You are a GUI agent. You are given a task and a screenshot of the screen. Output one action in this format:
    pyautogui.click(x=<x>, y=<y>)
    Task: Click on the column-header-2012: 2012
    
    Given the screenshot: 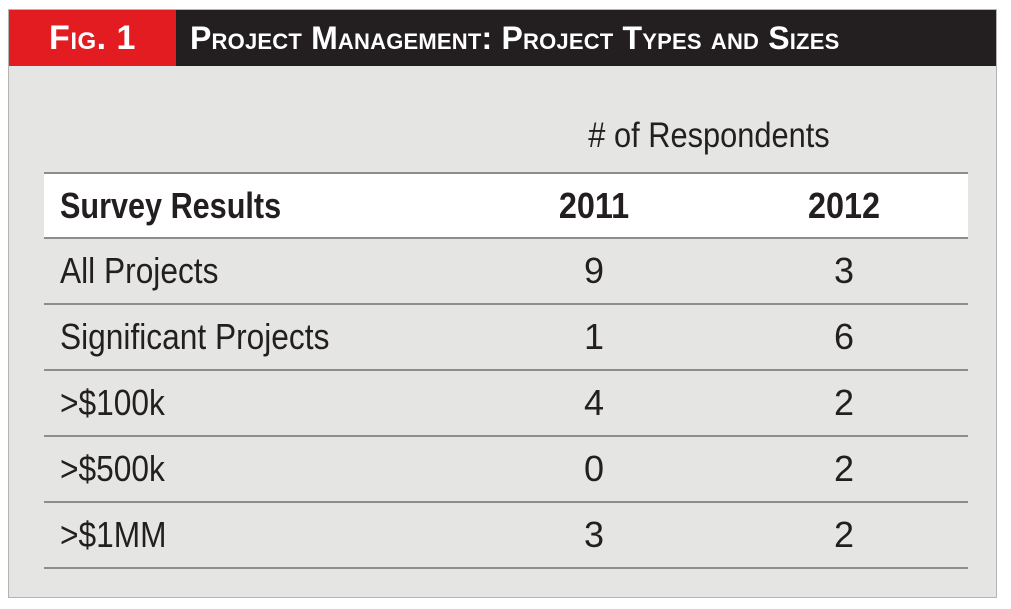 What is the action you would take?
    pyautogui.click(x=844, y=205)
    